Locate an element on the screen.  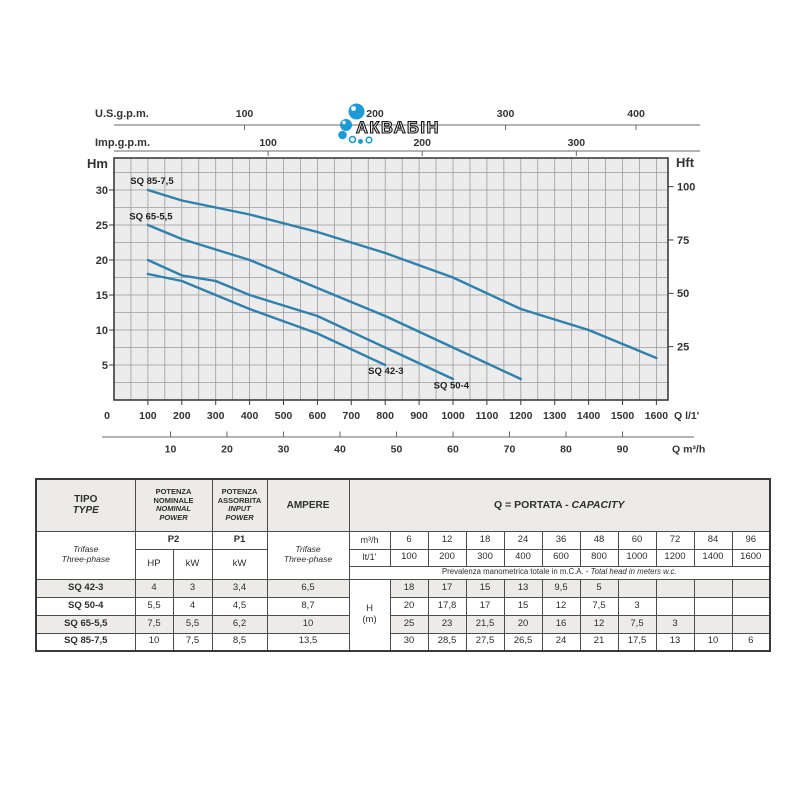
capacity-unit-m3h: m³/h is located at coordinates (369, 540).